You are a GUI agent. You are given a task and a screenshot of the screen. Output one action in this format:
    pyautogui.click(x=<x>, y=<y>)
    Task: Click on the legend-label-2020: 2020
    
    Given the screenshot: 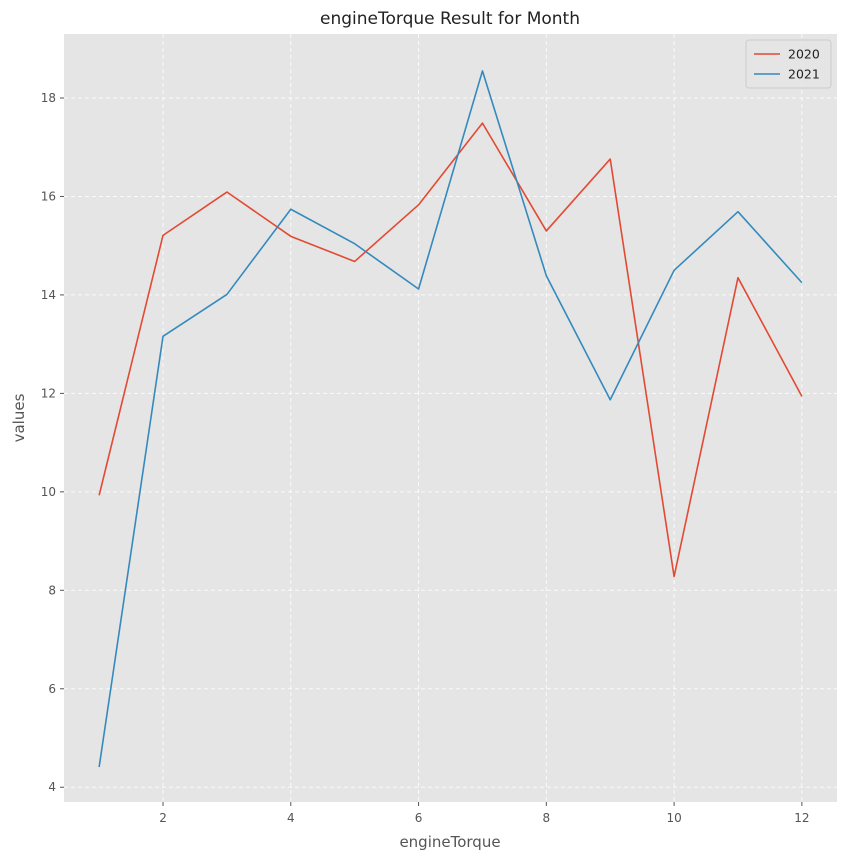 What is the action you would take?
    pyautogui.click(x=804, y=54)
    